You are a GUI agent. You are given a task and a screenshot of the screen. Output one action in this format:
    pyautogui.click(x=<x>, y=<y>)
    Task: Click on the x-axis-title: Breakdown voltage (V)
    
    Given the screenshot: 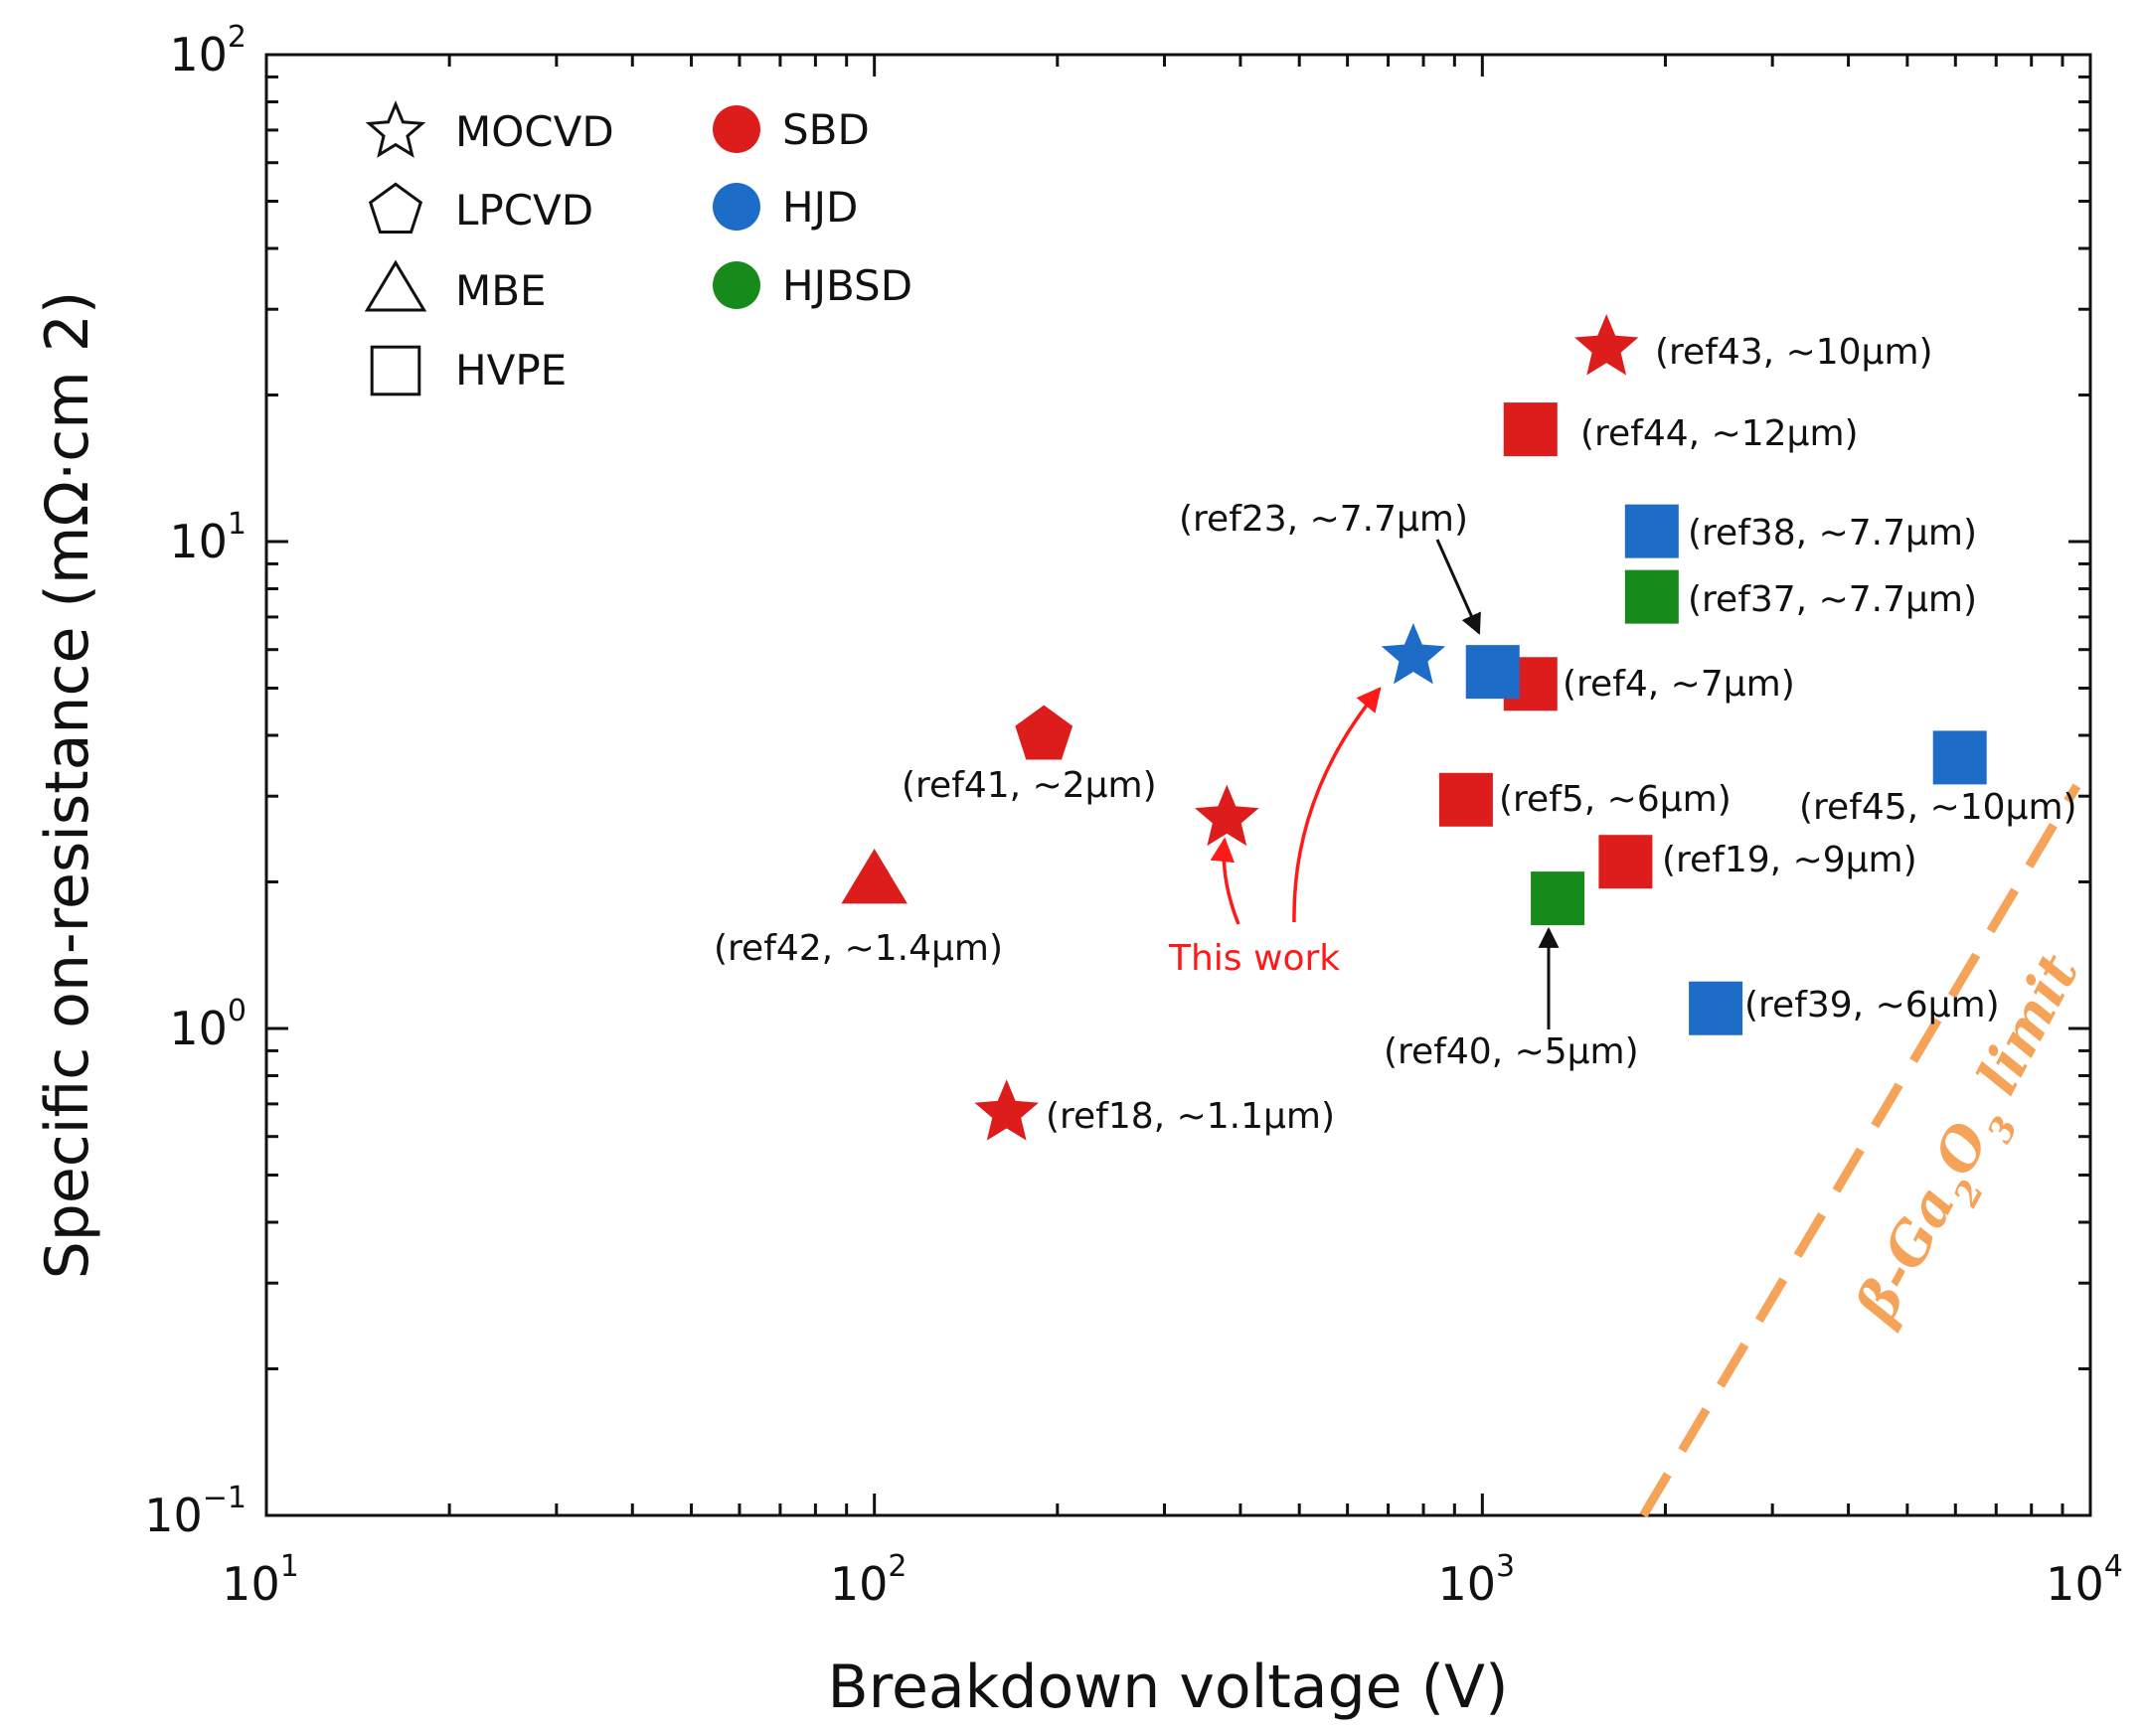 What is the action you would take?
    pyautogui.click(x=1168, y=1688)
    